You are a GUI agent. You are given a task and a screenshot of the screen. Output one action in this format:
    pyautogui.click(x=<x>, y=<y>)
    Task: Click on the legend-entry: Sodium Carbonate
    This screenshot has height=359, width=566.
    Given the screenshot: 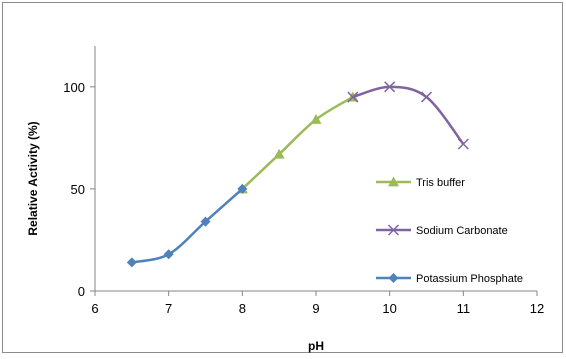 What is the action you would take?
    pyautogui.click(x=442, y=230)
    